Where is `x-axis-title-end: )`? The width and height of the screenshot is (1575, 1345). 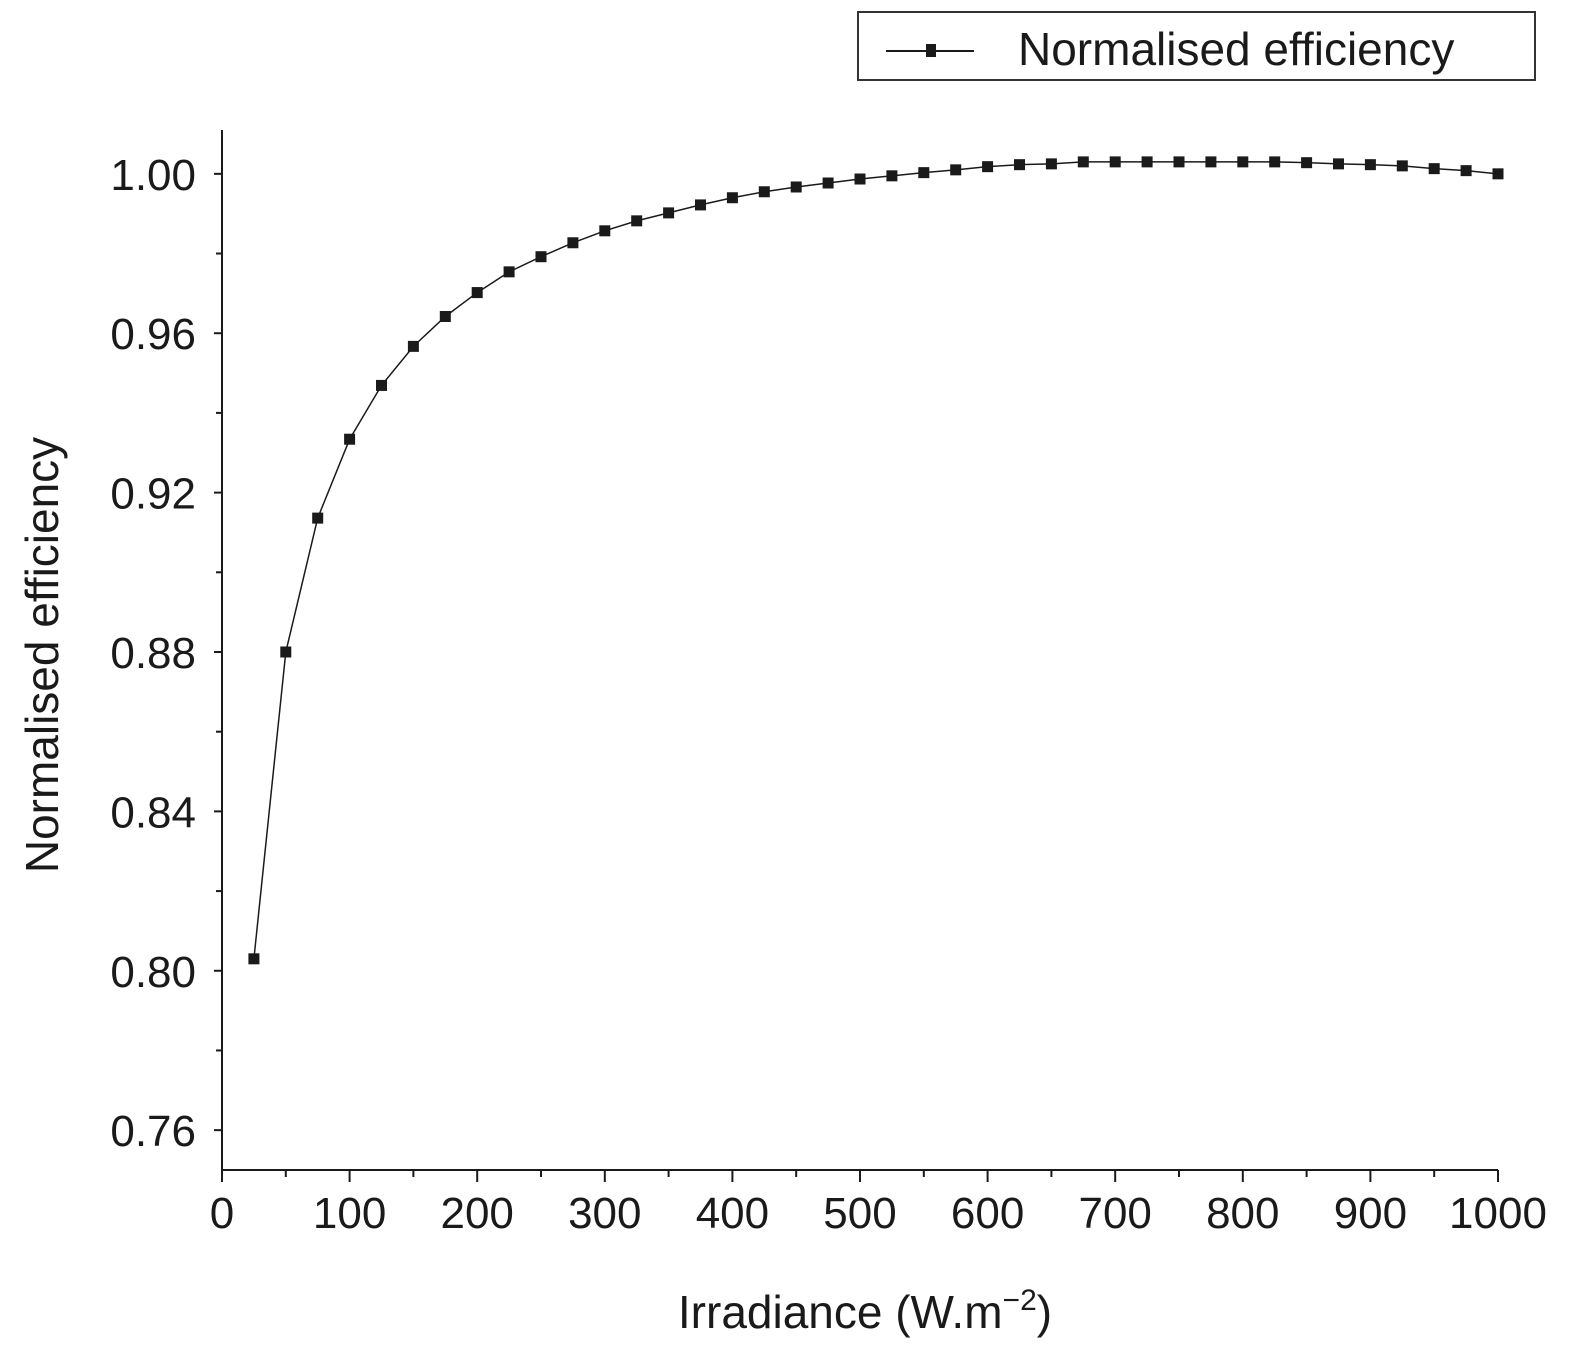 x-axis-title-end: ) is located at coordinates (1044, 1312).